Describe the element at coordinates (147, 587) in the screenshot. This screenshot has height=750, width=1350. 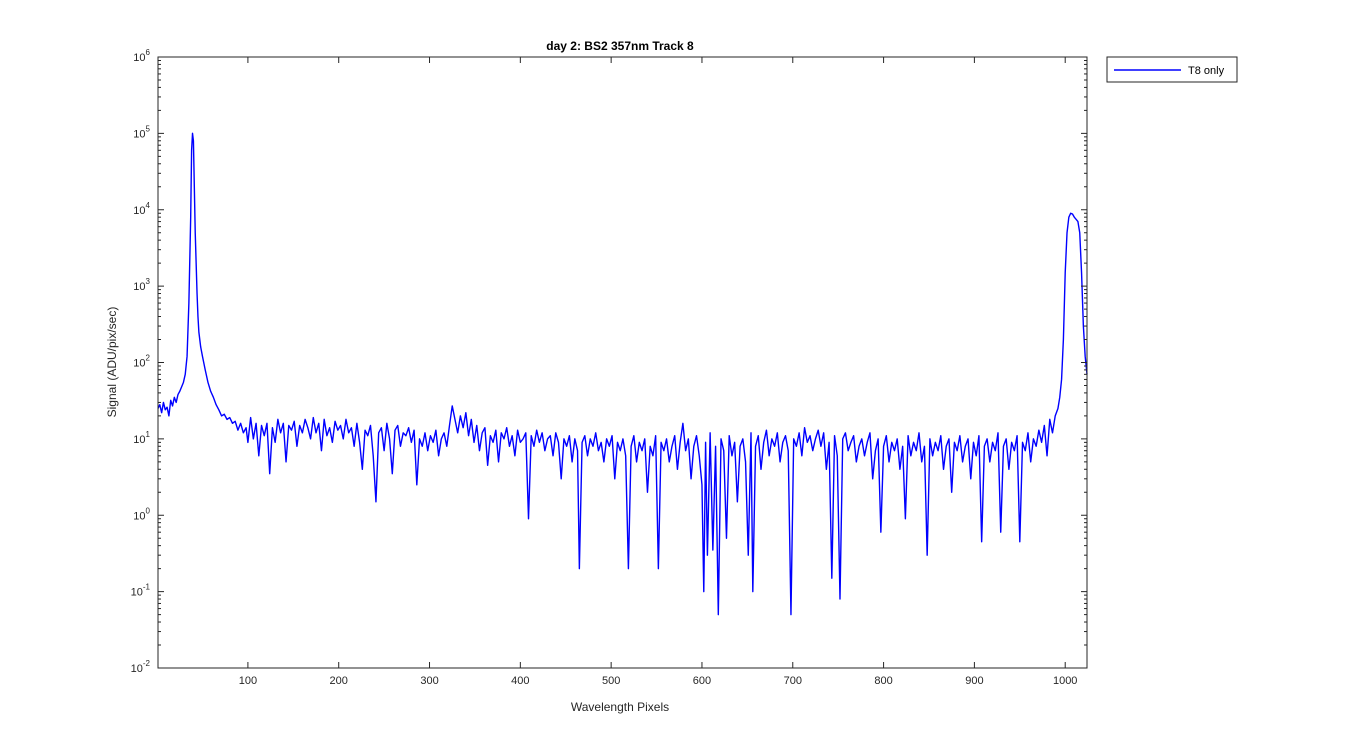
I see `y-tick-exponent--1: -1` at that location.